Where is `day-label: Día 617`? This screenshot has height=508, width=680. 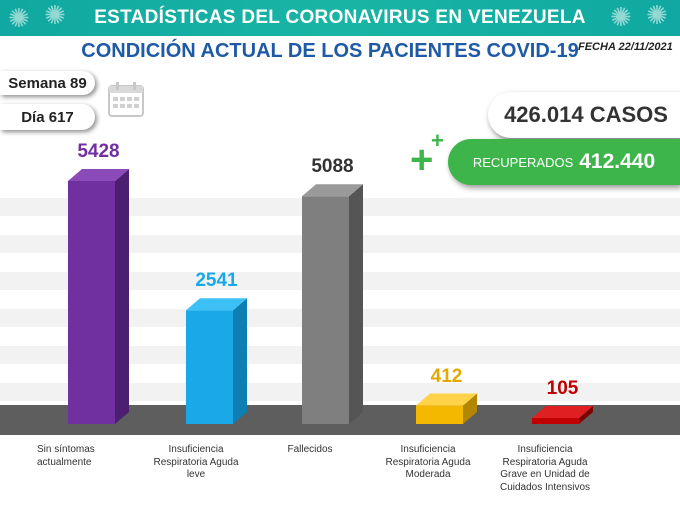
day-label: Día 617 is located at coordinates (47, 117).